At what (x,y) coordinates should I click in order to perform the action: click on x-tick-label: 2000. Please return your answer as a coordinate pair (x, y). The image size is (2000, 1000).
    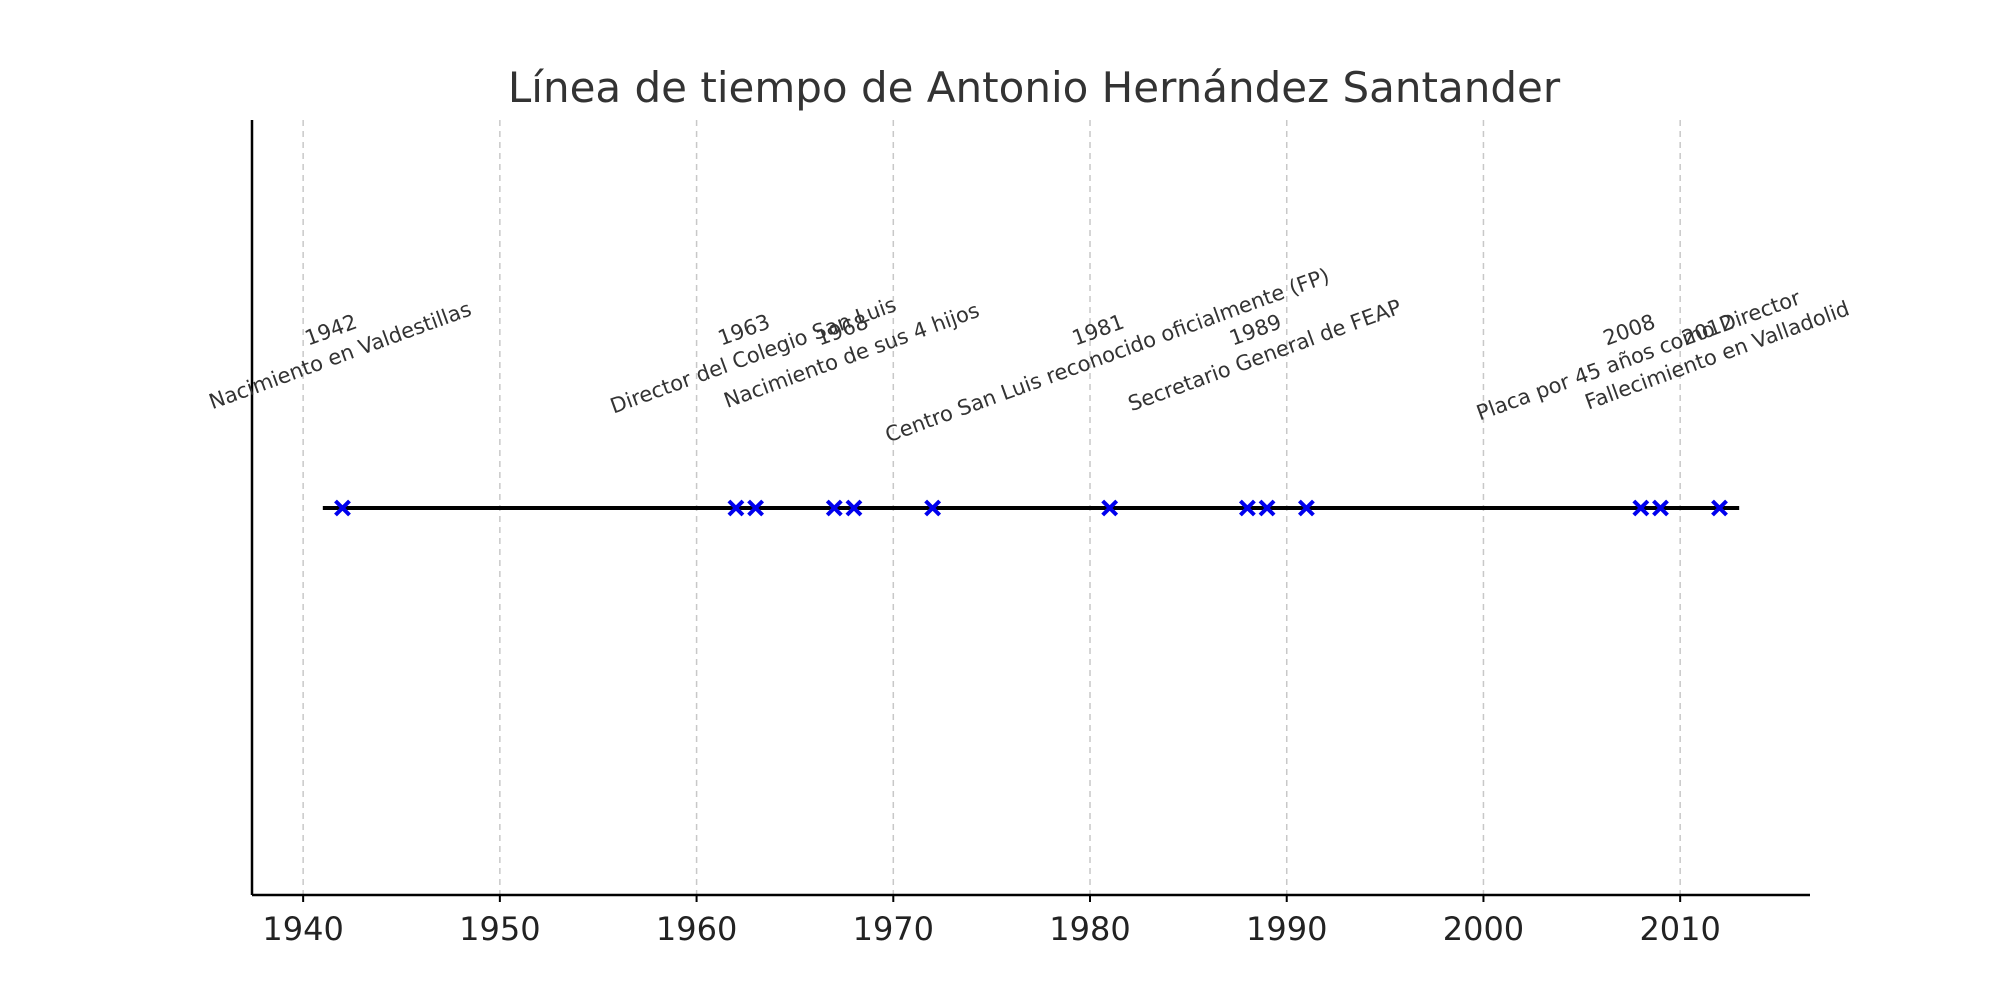
    Looking at the image, I should click on (1483, 929).